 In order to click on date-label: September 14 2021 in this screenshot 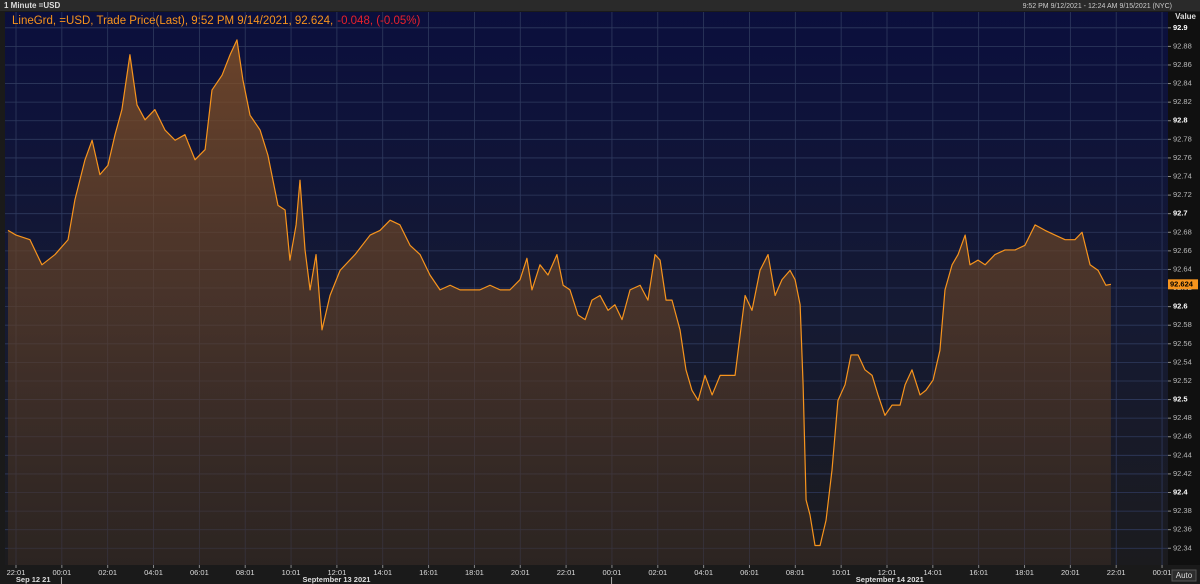, I will do `click(890, 579)`.